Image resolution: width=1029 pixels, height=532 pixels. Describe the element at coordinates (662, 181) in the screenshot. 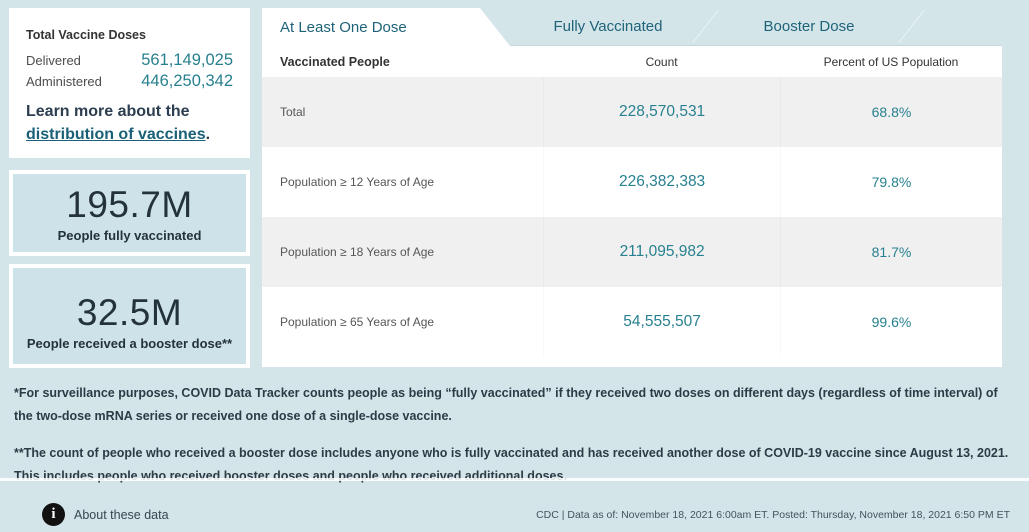

I see `count-cell: 226,382,383` at that location.